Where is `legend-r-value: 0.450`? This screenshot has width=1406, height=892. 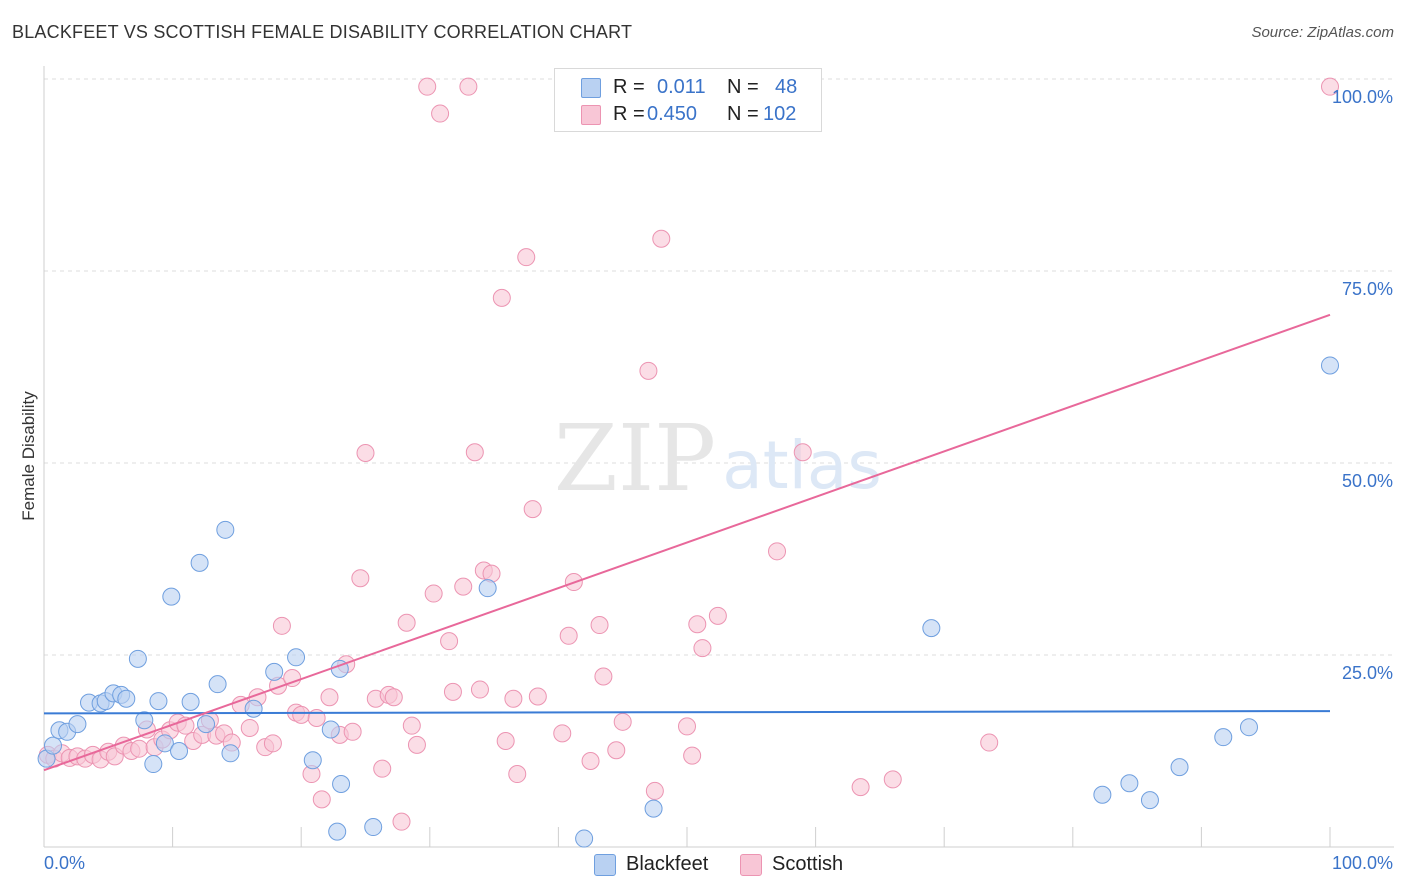
legend-r-value: 0.450 is located at coordinates (672, 114).